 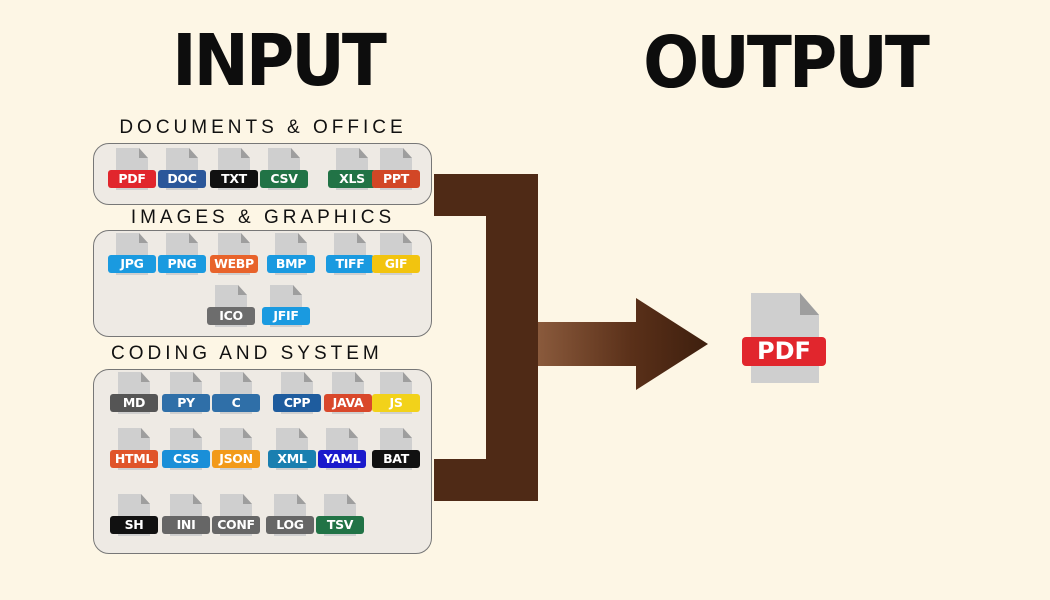 I want to click on file-type-badge: INI, so click(x=186, y=525).